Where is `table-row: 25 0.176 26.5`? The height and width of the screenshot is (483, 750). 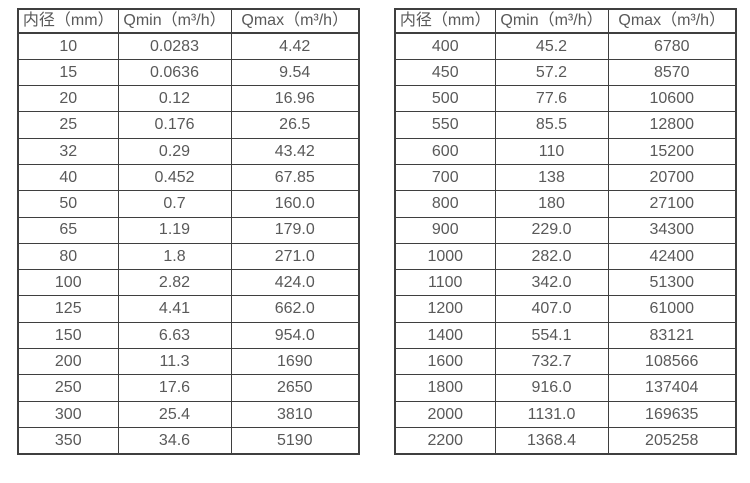 table-row: 25 0.176 26.5 is located at coordinates (188, 125).